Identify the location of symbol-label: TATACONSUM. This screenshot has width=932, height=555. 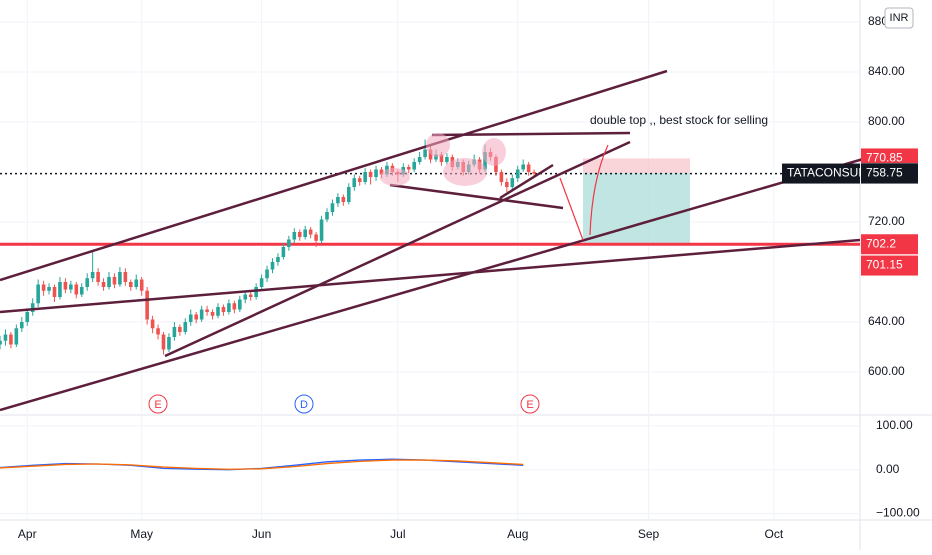
(827, 173).